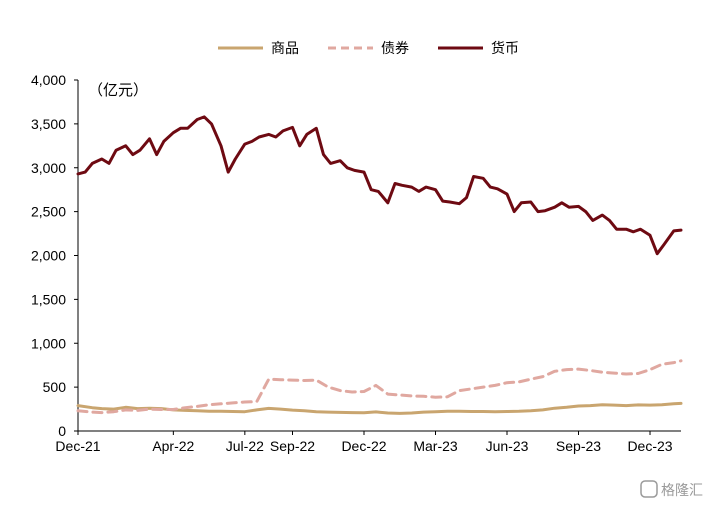  I want to click on x-tick-label: Mar-23, so click(435, 446).